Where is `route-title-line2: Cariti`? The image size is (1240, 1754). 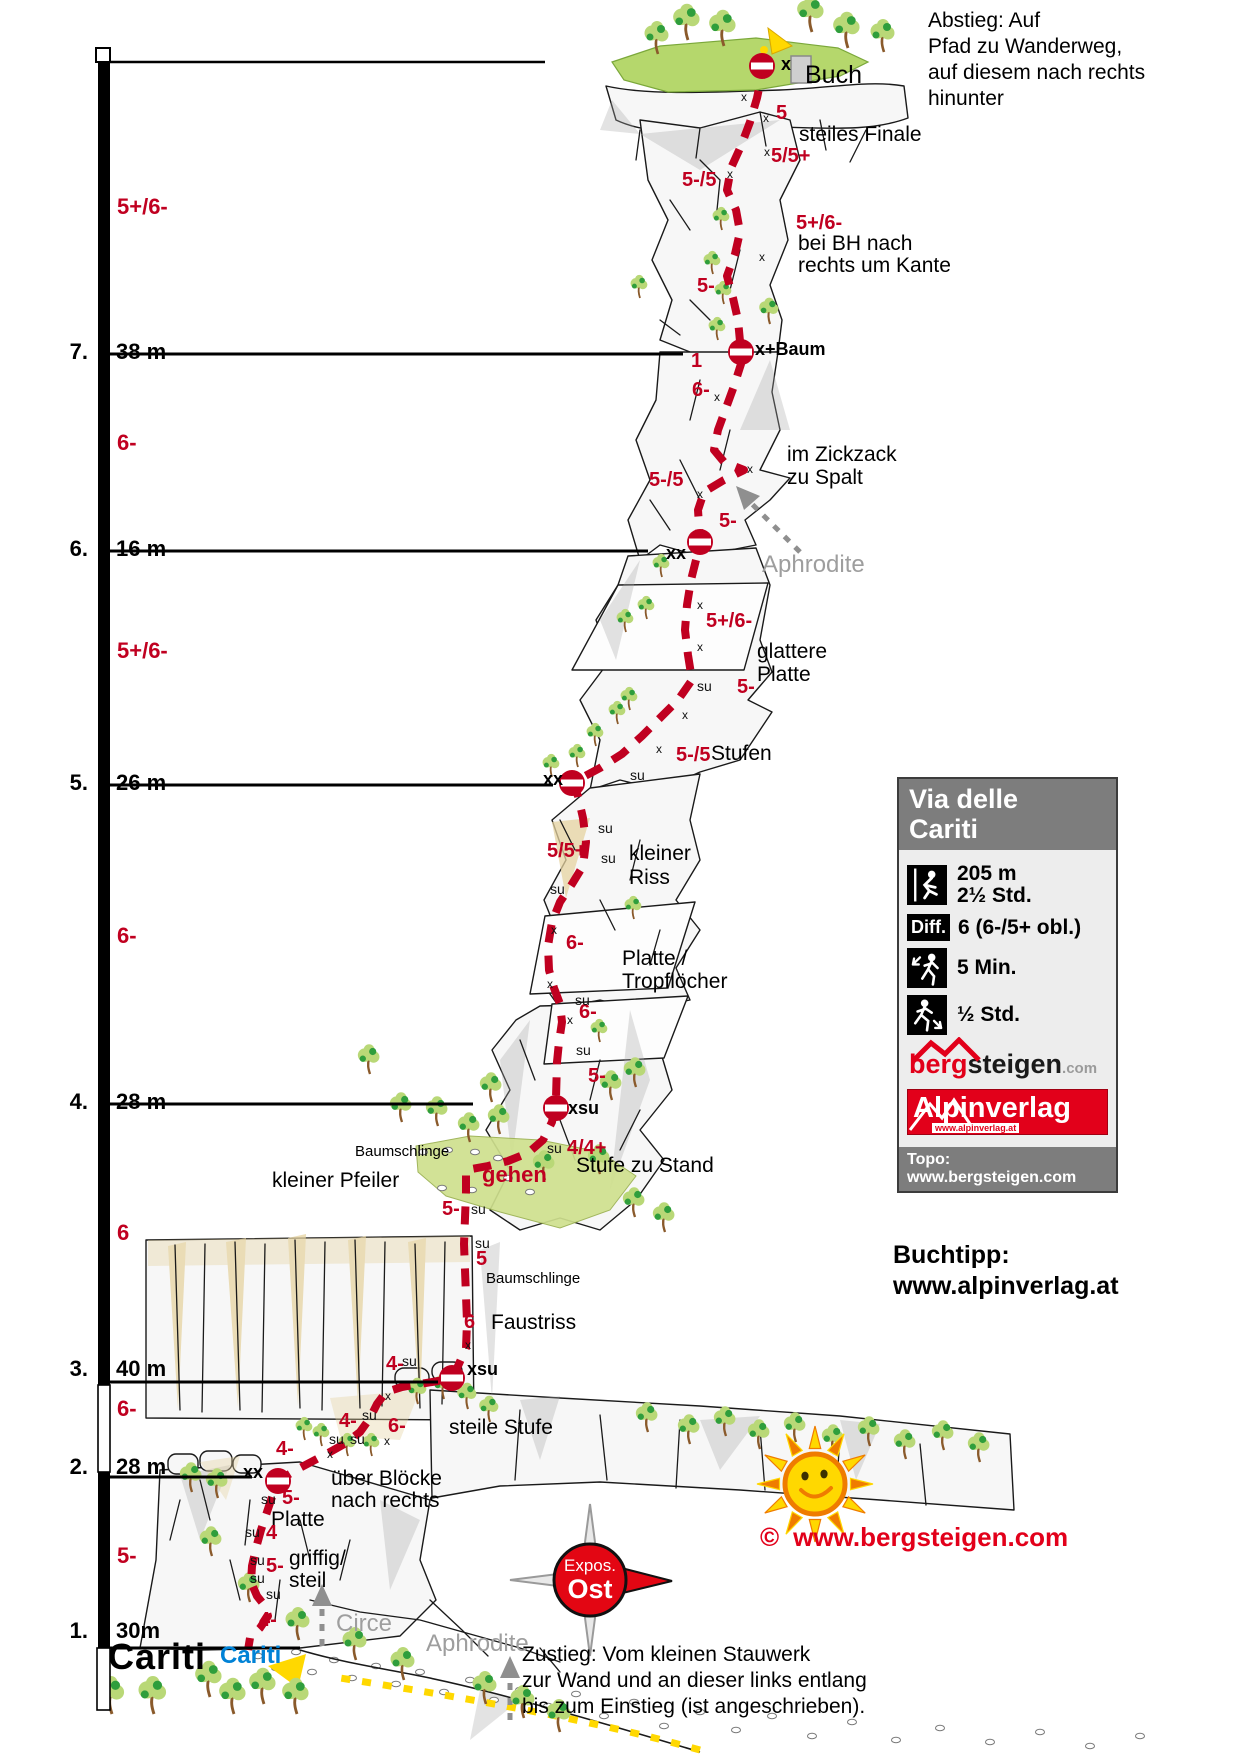
route-title-line2: Cariti is located at coordinates (944, 829).